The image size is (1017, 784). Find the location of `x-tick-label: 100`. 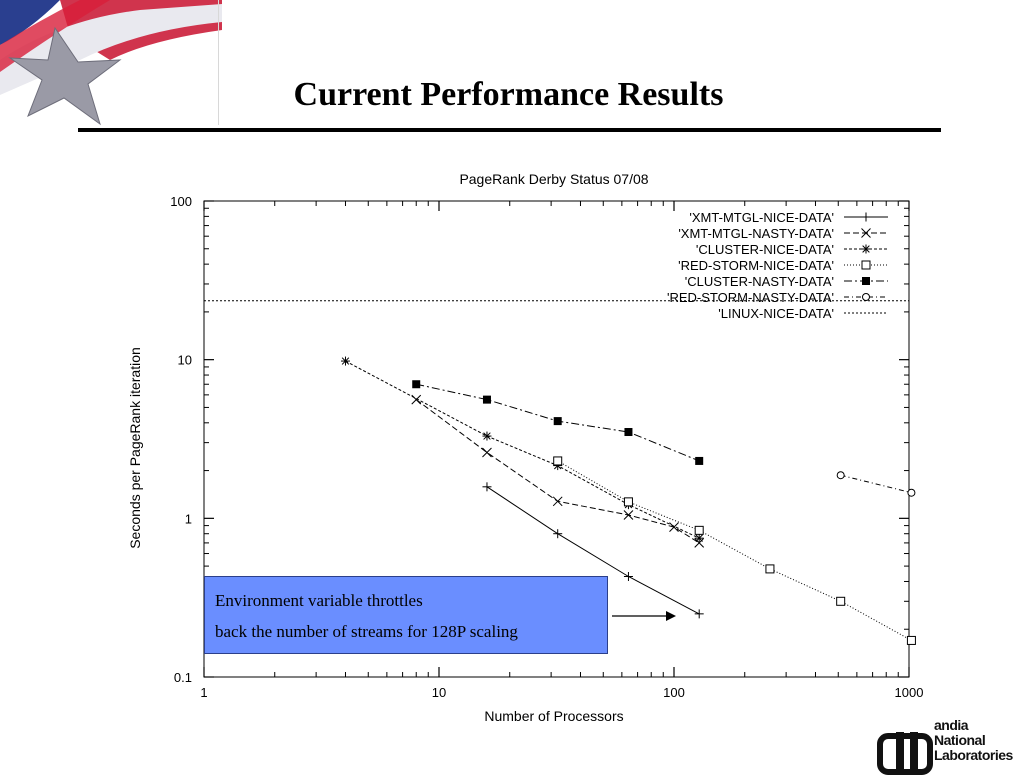

x-tick-label: 100 is located at coordinates (674, 692).